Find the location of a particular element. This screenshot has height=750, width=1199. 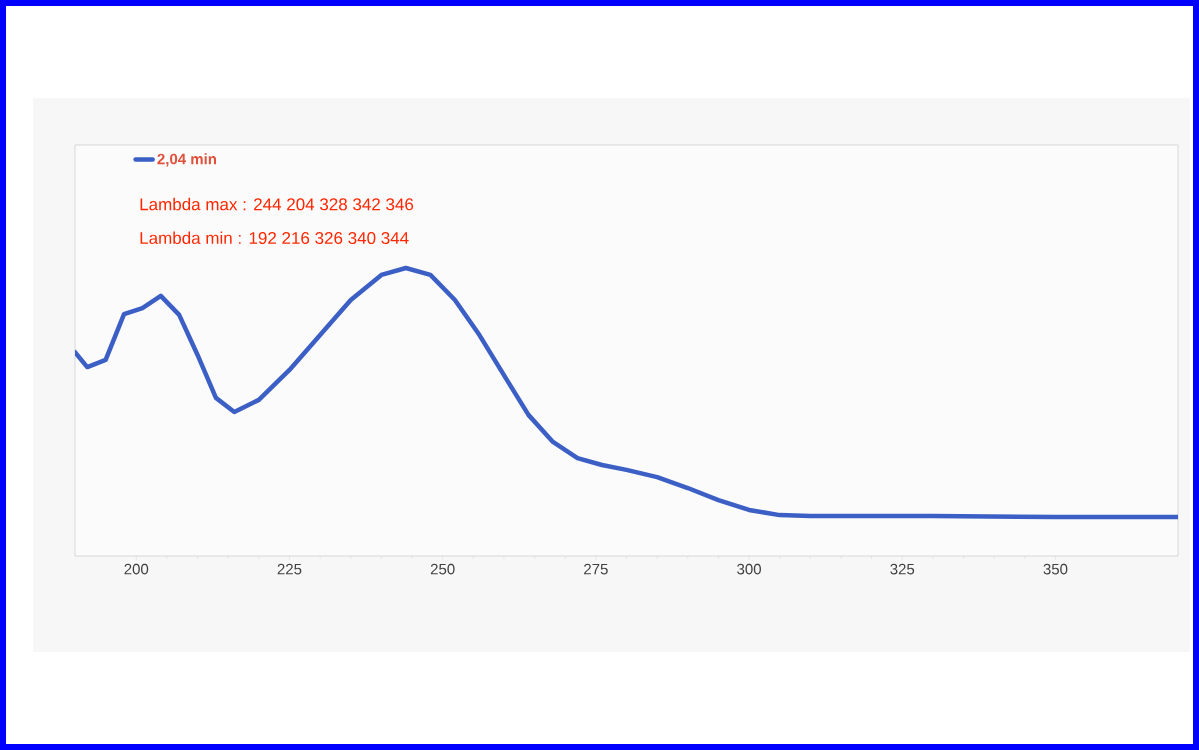

text: Lambda max : 244 204 328 342 346 is located at coordinates (277, 204).